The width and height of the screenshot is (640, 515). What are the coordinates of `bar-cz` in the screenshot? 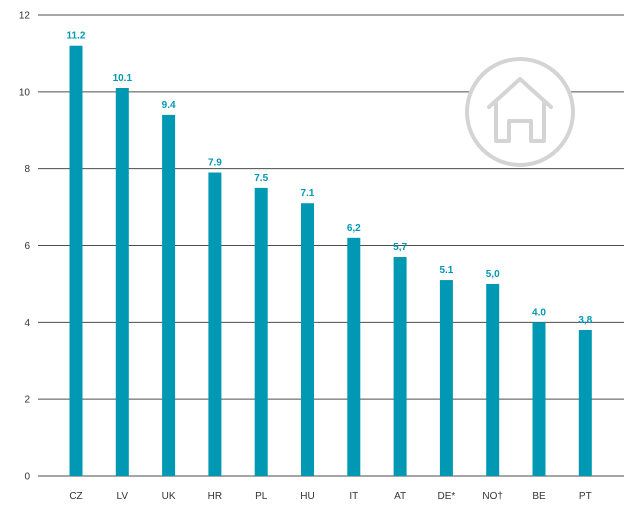 It's located at (76, 260).